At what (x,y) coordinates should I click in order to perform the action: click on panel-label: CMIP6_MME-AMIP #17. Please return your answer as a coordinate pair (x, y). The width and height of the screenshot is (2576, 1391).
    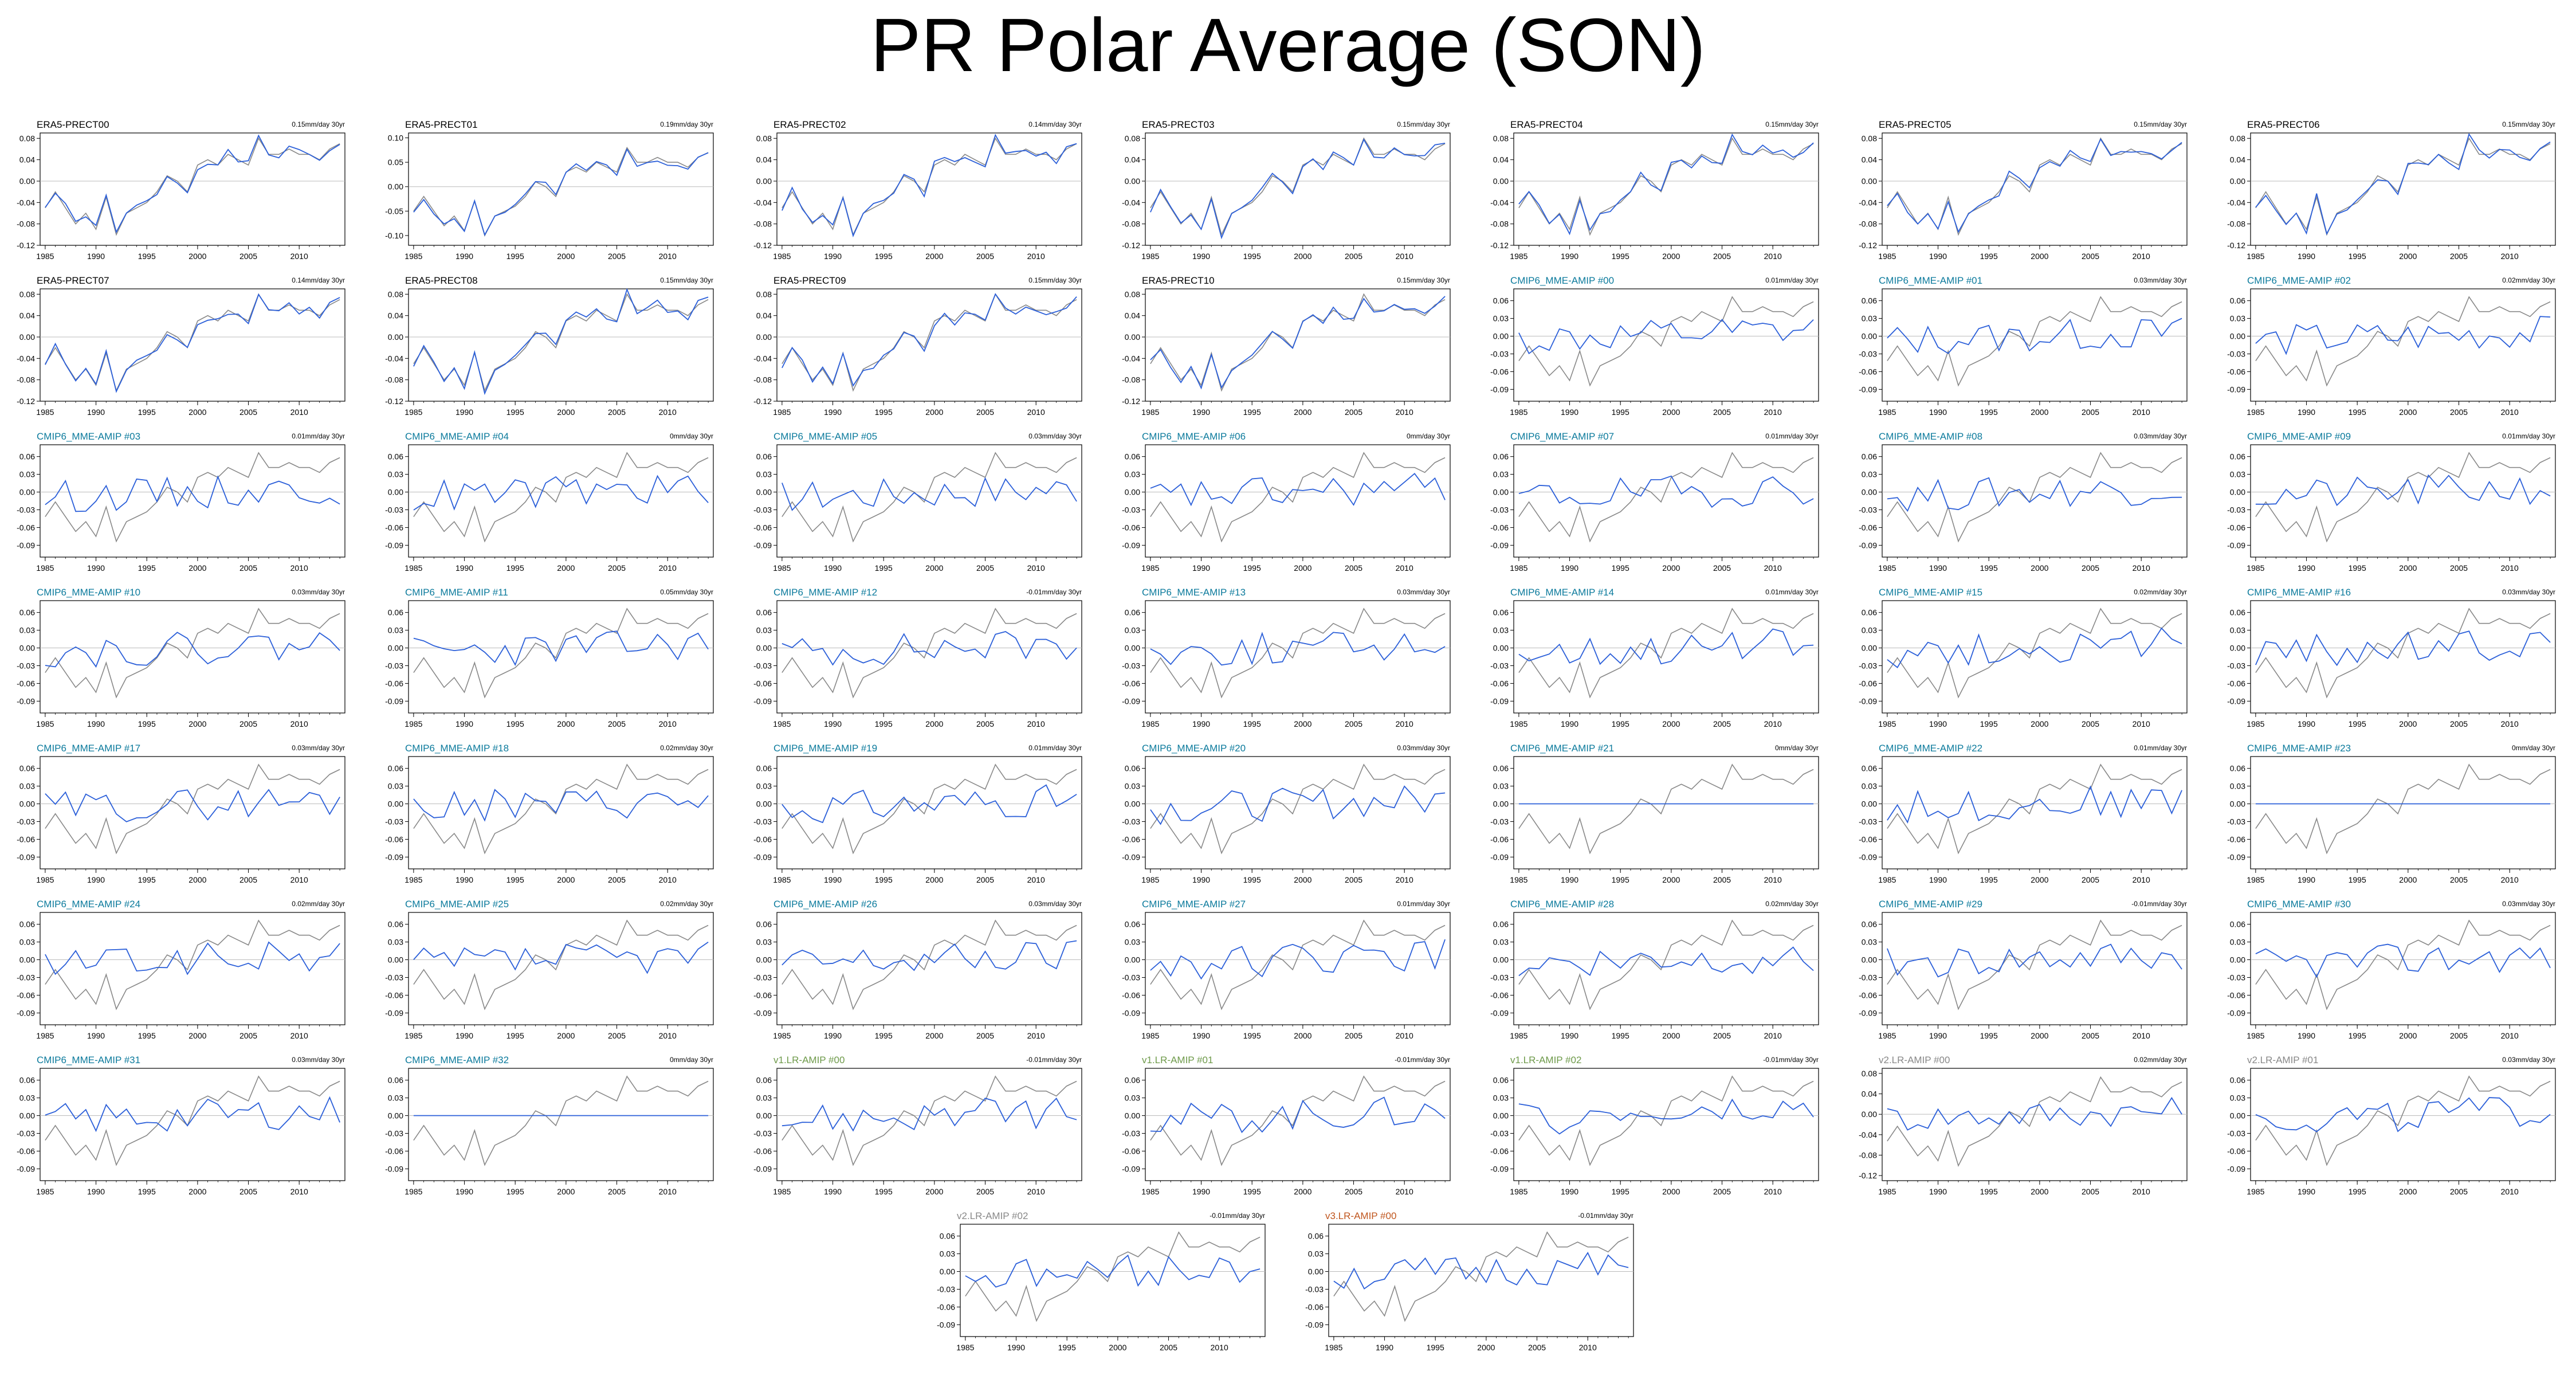
    Looking at the image, I should click on (89, 749).